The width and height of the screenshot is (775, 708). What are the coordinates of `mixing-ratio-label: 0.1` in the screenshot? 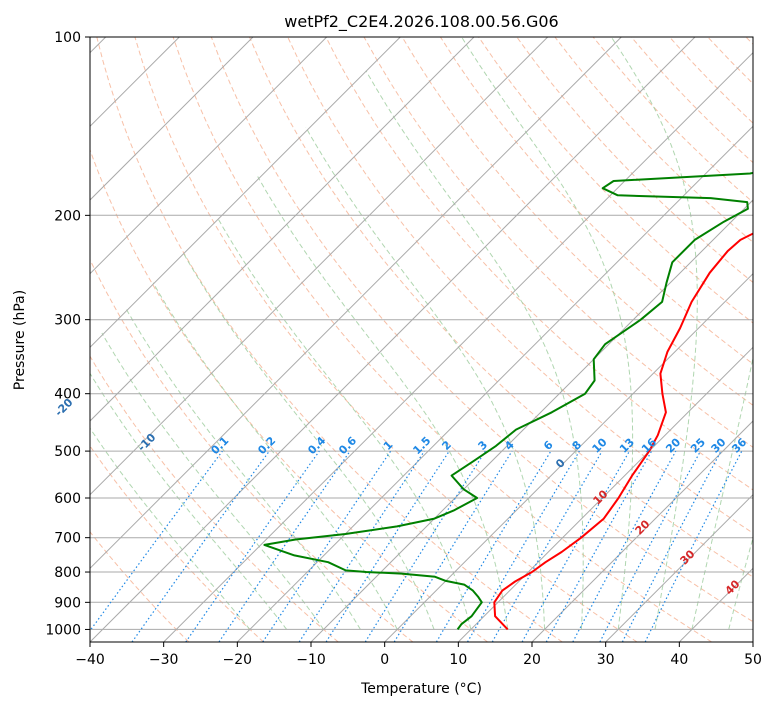 It's located at (219, 445).